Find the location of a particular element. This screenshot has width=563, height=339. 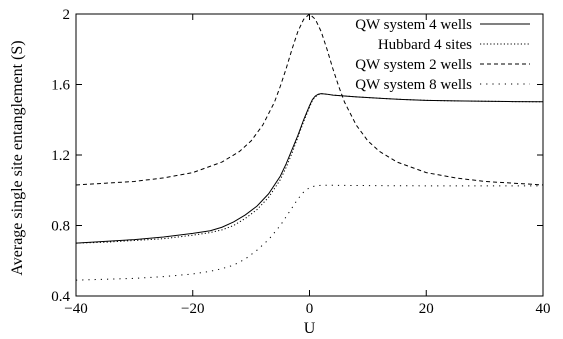

x-tick-label: 20 is located at coordinates (426, 309).